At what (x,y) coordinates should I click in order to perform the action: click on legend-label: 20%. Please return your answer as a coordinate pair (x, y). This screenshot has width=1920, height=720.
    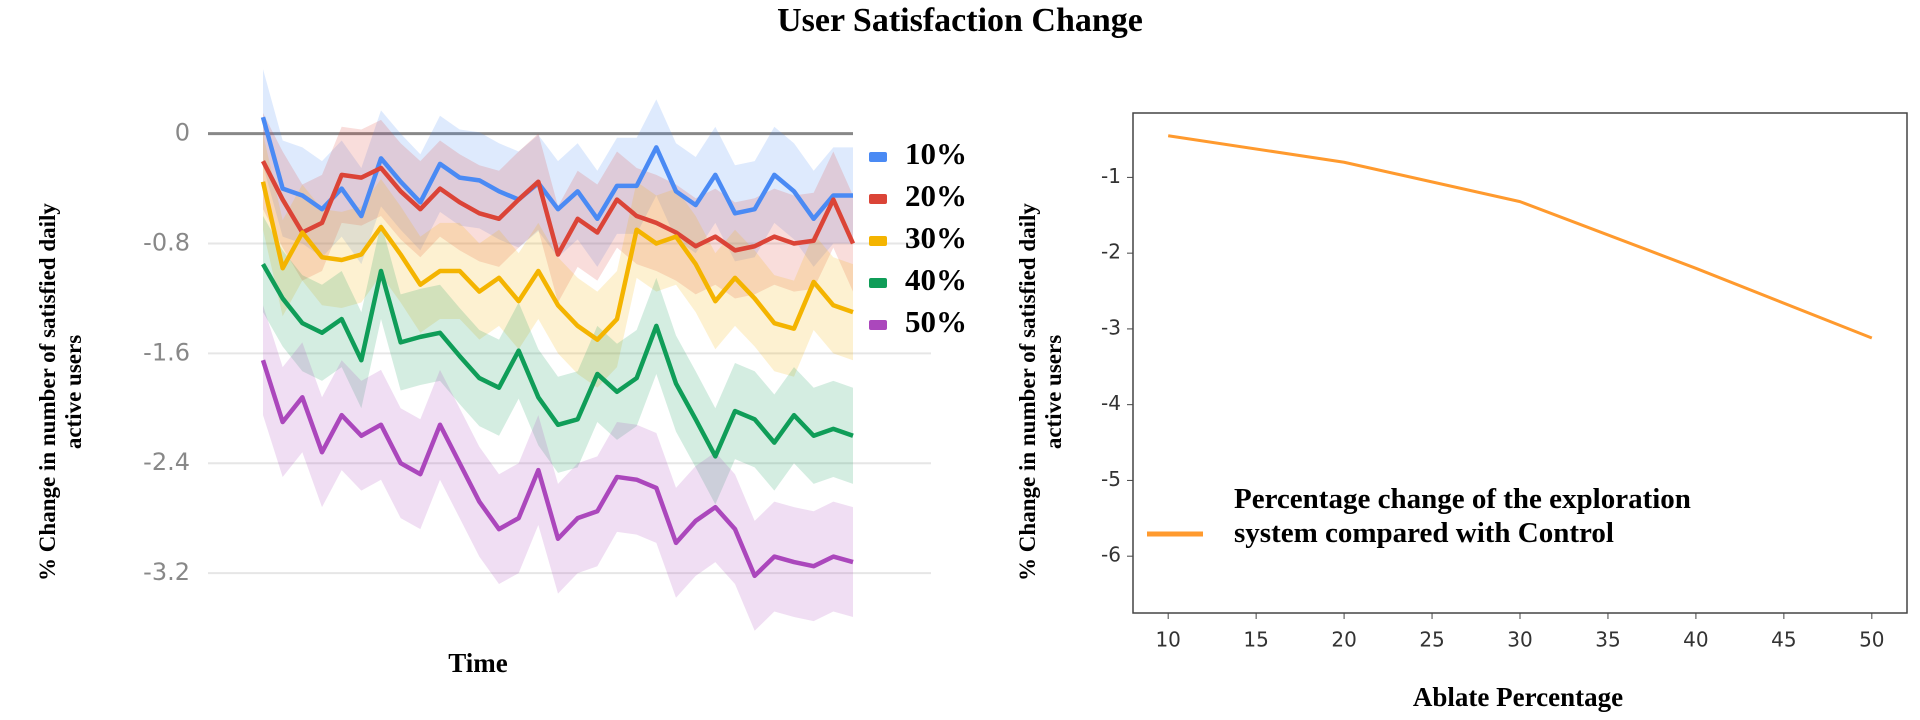
    Looking at the image, I should click on (936, 195).